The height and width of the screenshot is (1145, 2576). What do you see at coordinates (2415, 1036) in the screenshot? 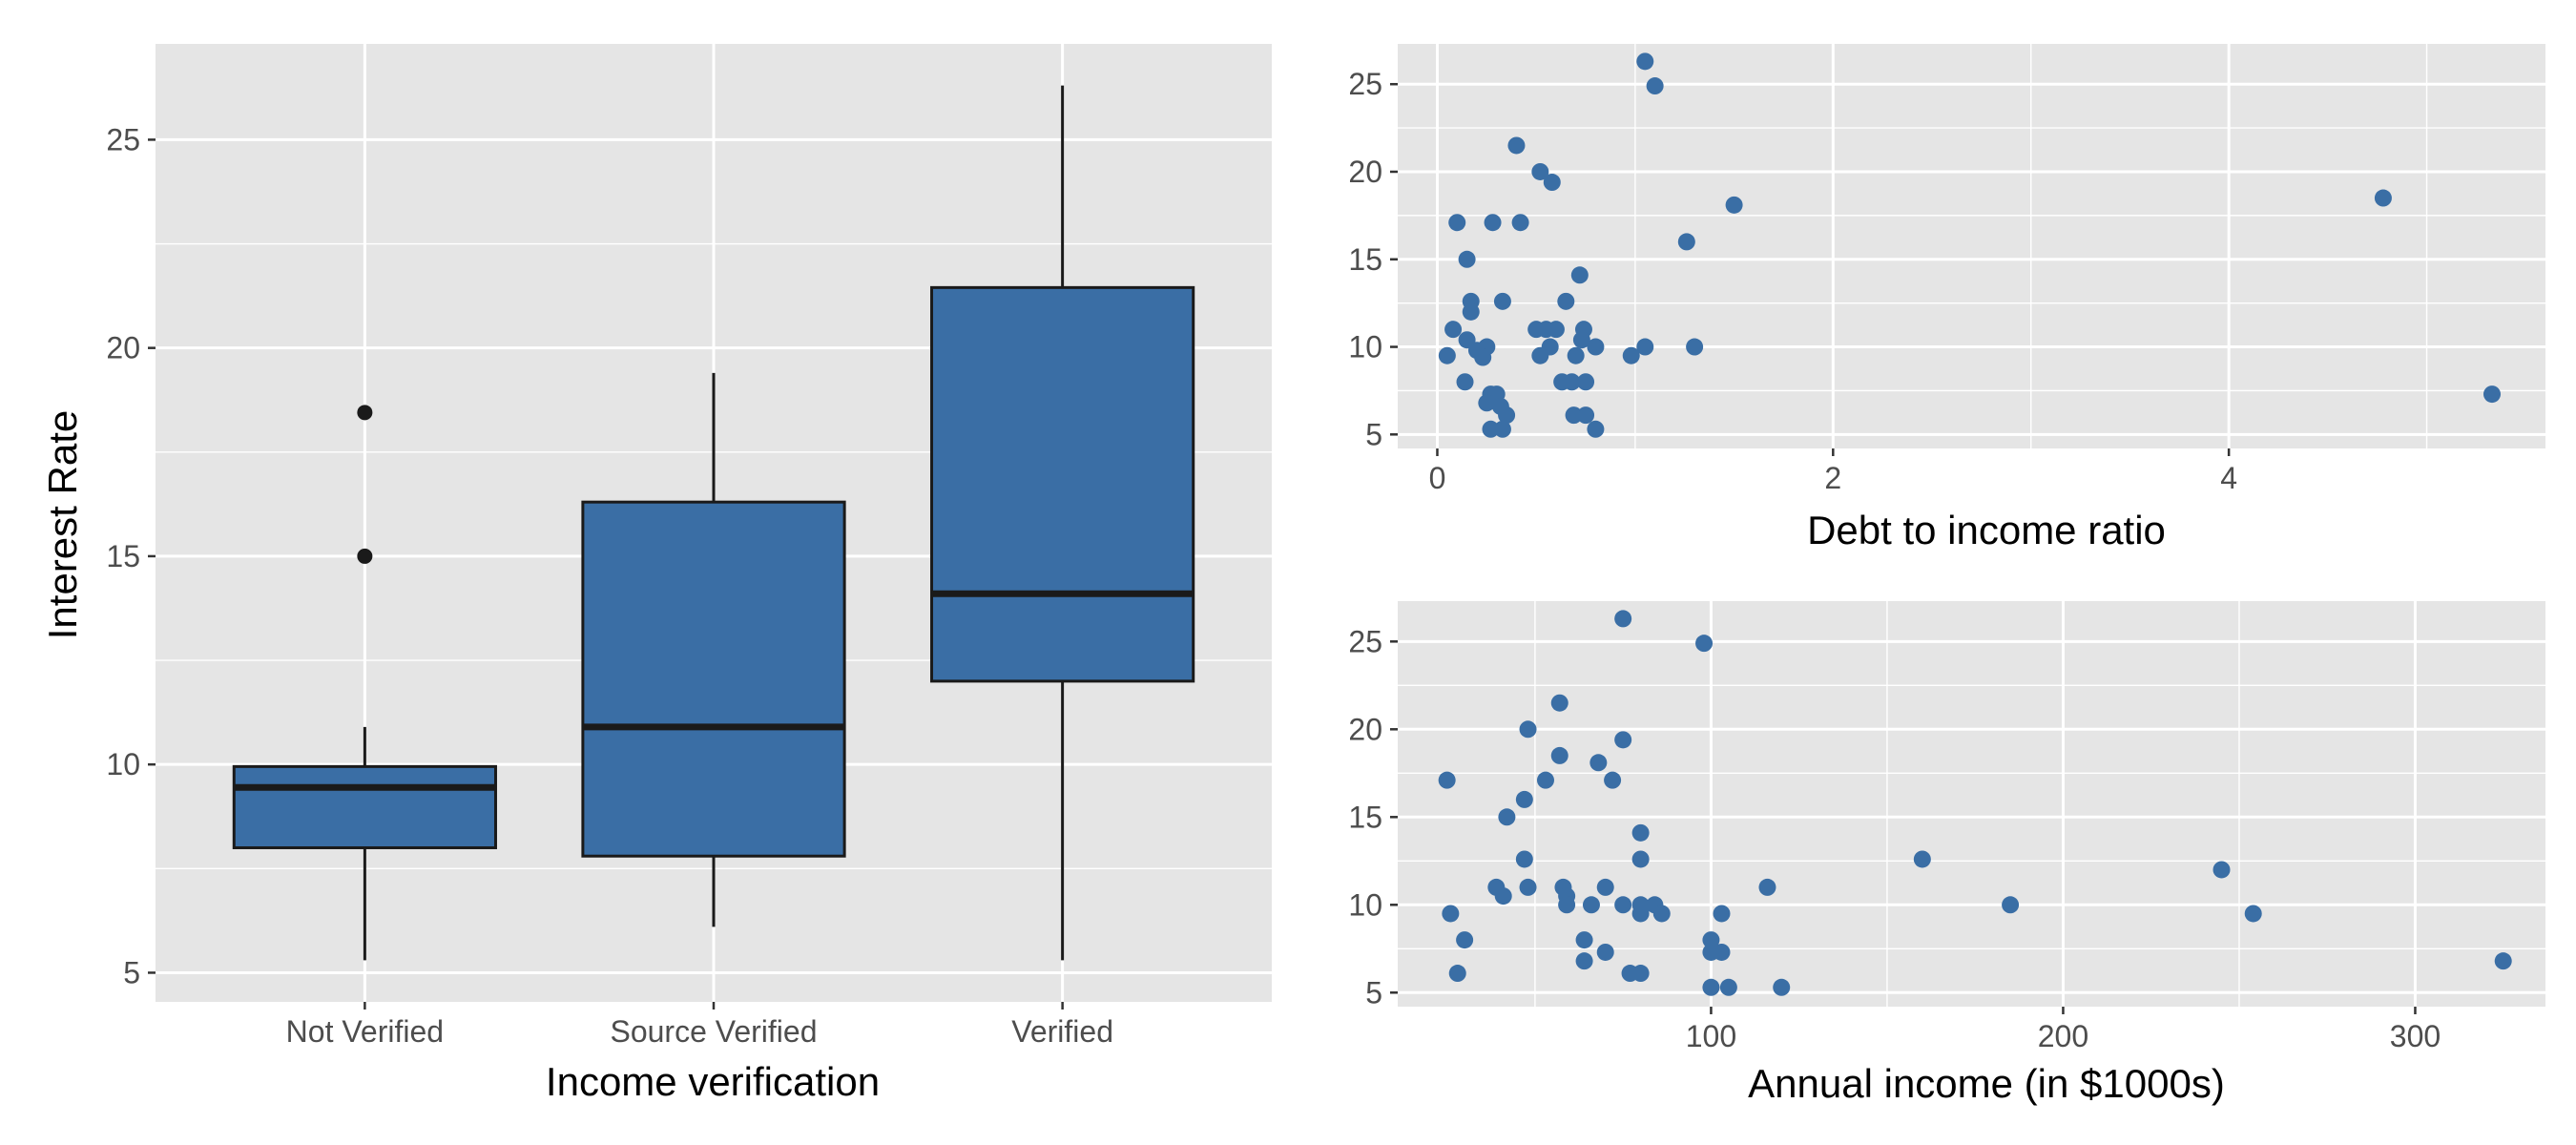
I see `income-x-tick-label: 300` at bounding box center [2415, 1036].